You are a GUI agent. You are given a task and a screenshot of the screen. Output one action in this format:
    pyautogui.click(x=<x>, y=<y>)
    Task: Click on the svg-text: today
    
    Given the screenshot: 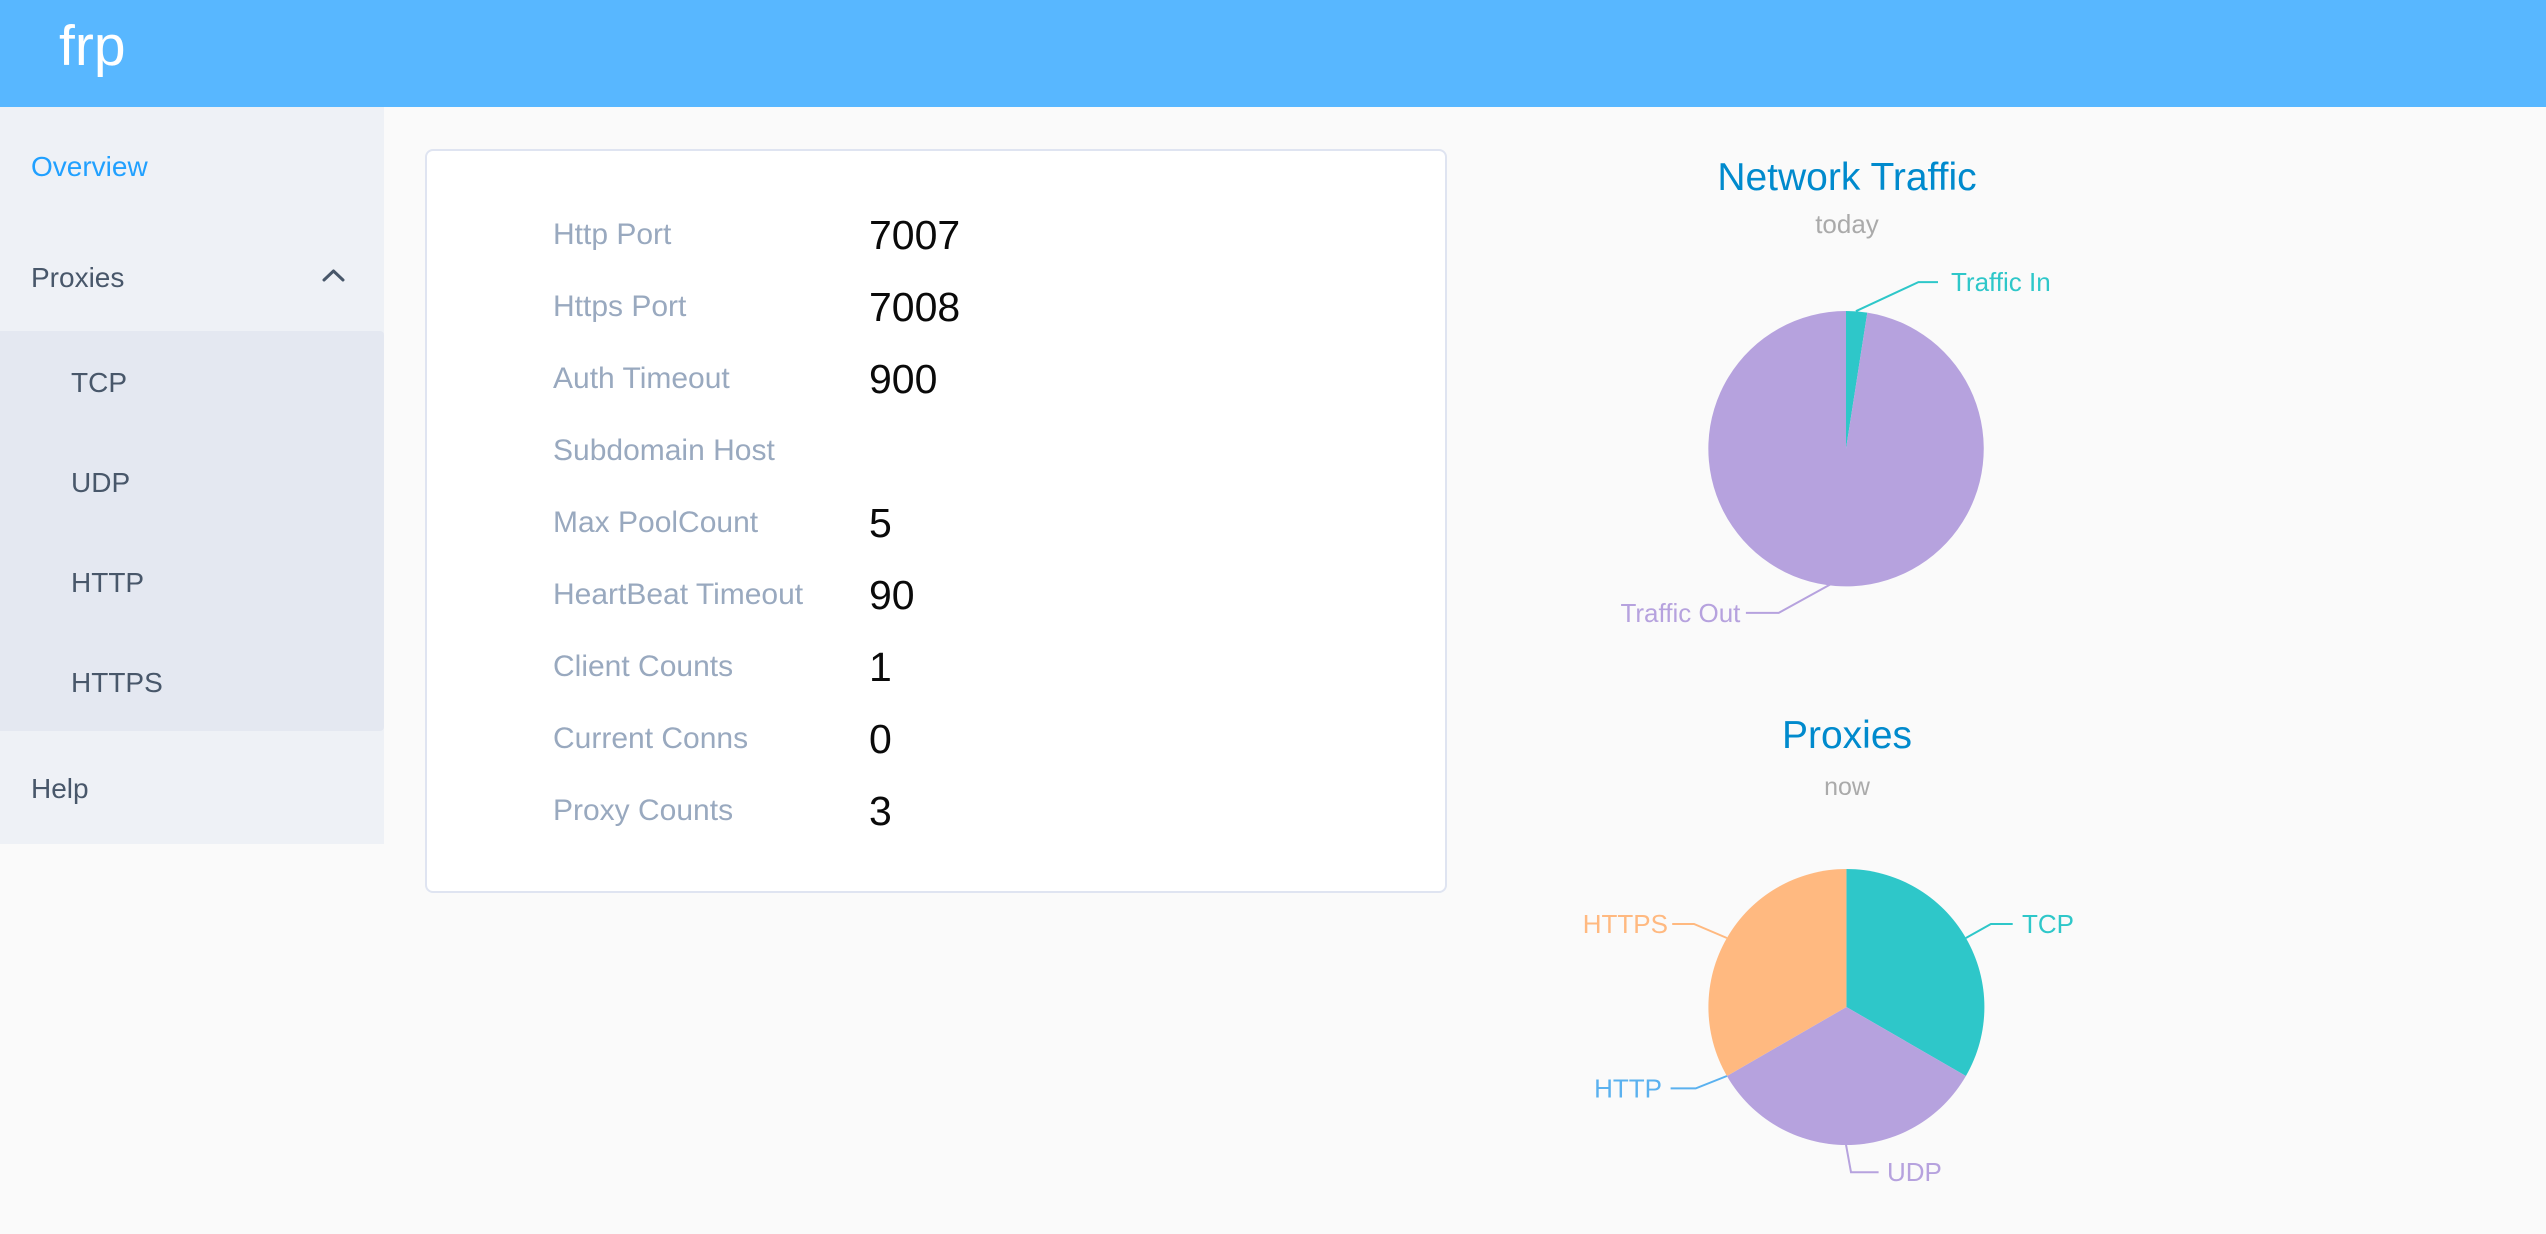 What is the action you would take?
    pyautogui.click(x=1847, y=224)
    